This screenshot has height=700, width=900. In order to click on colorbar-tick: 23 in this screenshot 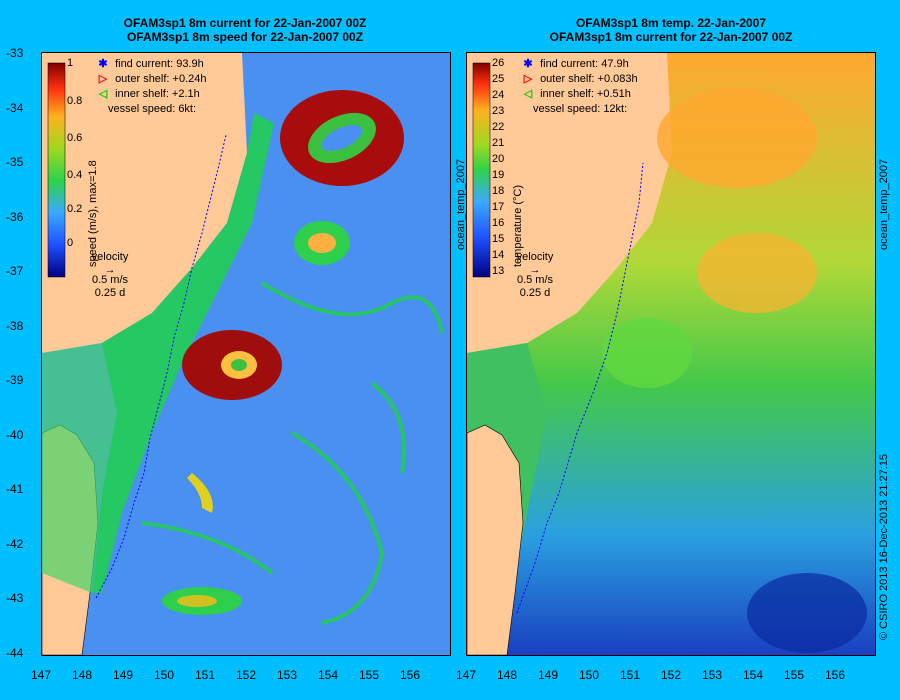, I will do `click(498, 111)`.